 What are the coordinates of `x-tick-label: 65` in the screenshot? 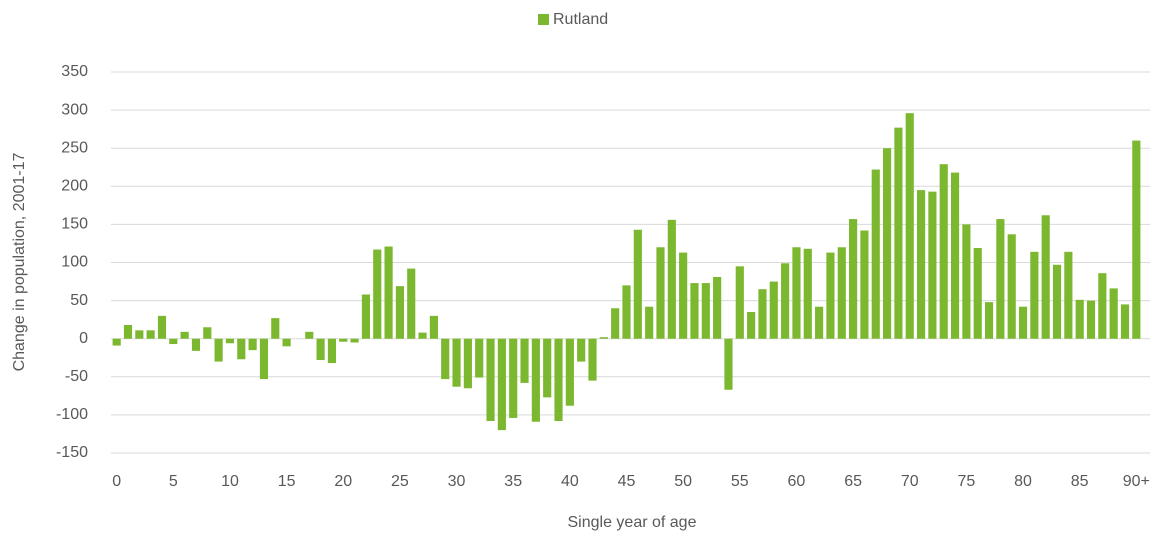 It's located at (853, 481).